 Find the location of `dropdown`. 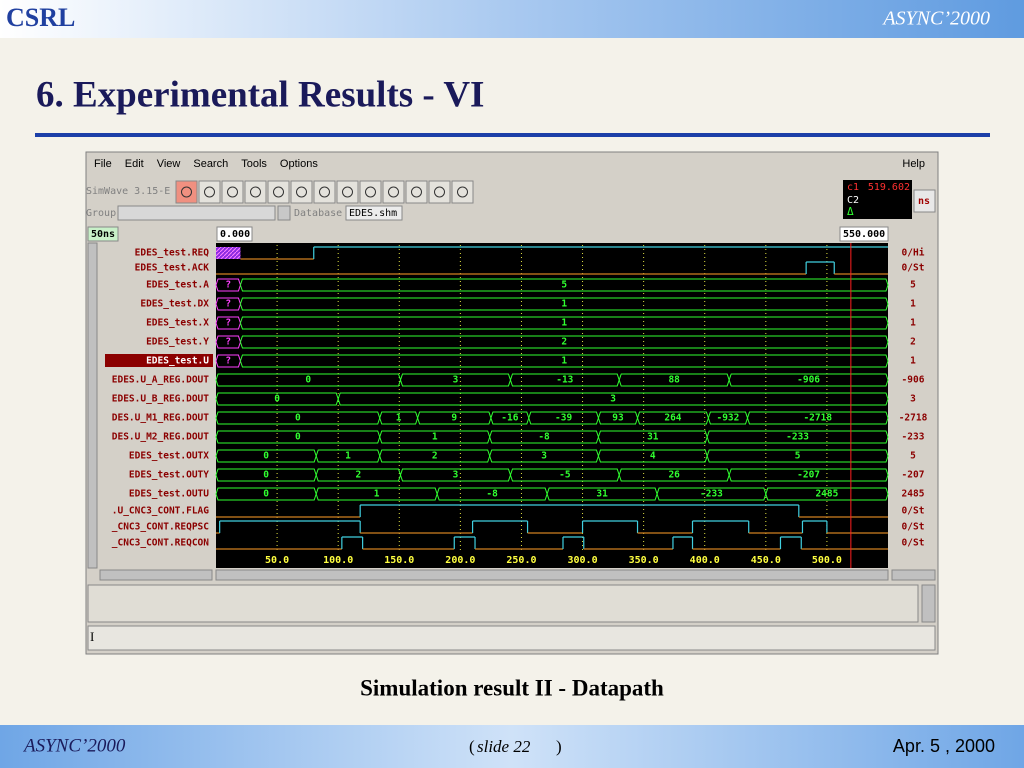

dropdown is located at coordinates (284, 213).